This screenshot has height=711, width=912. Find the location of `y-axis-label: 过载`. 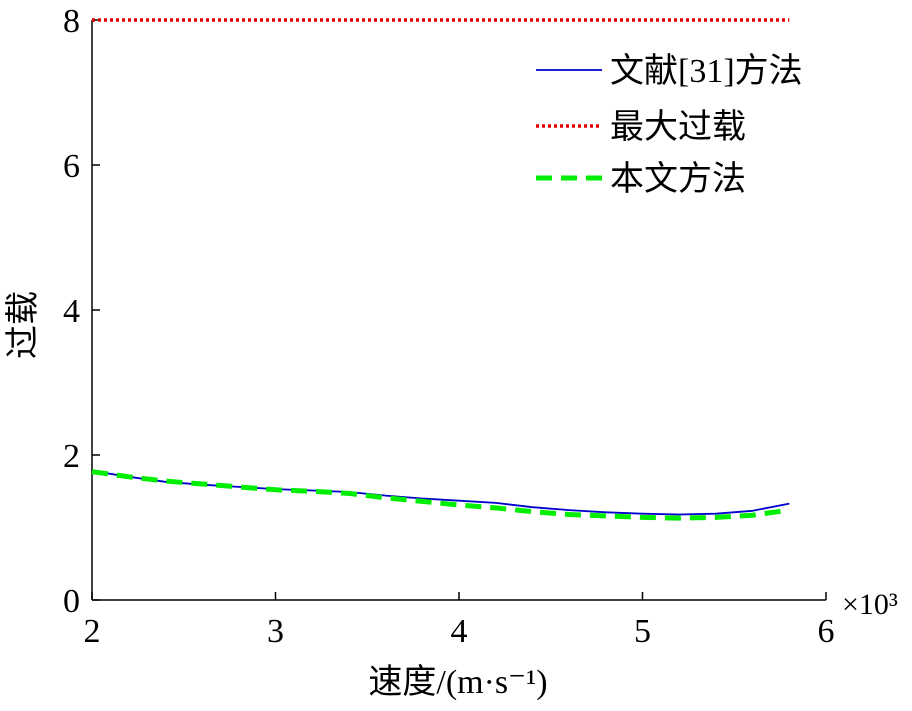

y-axis-label: 过载 is located at coordinates (23, 325).